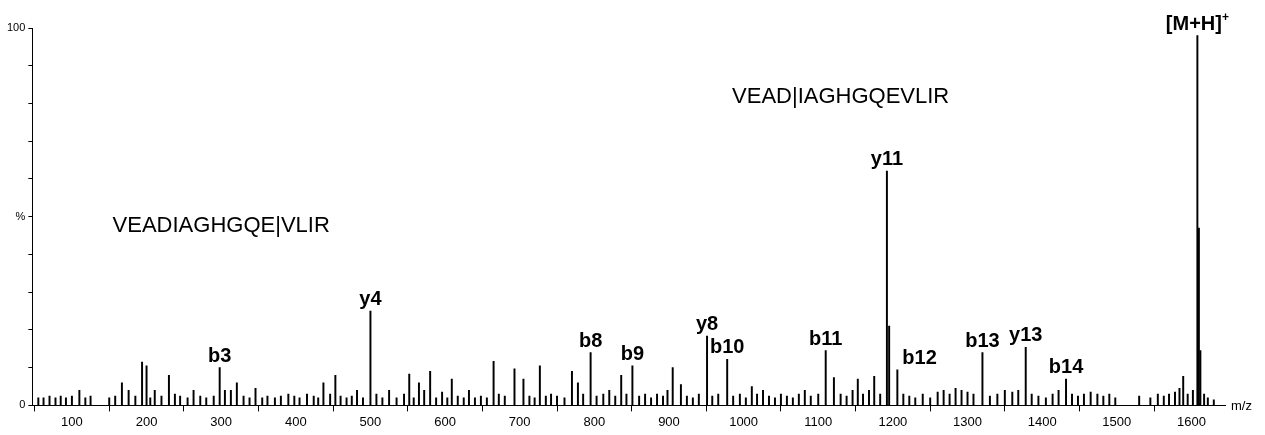 Image resolution: width=1265 pixels, height=435 pixels. What do you see at coordinates (16, 27) in the screenshot?
I see `y-tick-label: 100` at bounding box center [16, 27].